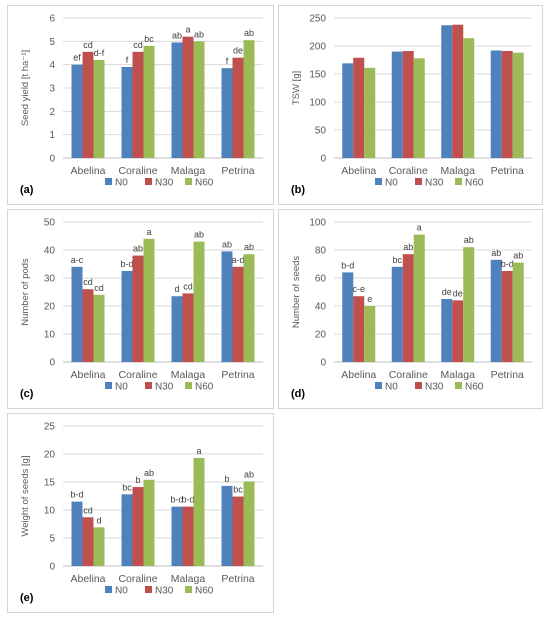  What do you see at coordinates (50, 483) in the screenshot?
I see `y-tick-label: 15` at bounding box center [50, 483].